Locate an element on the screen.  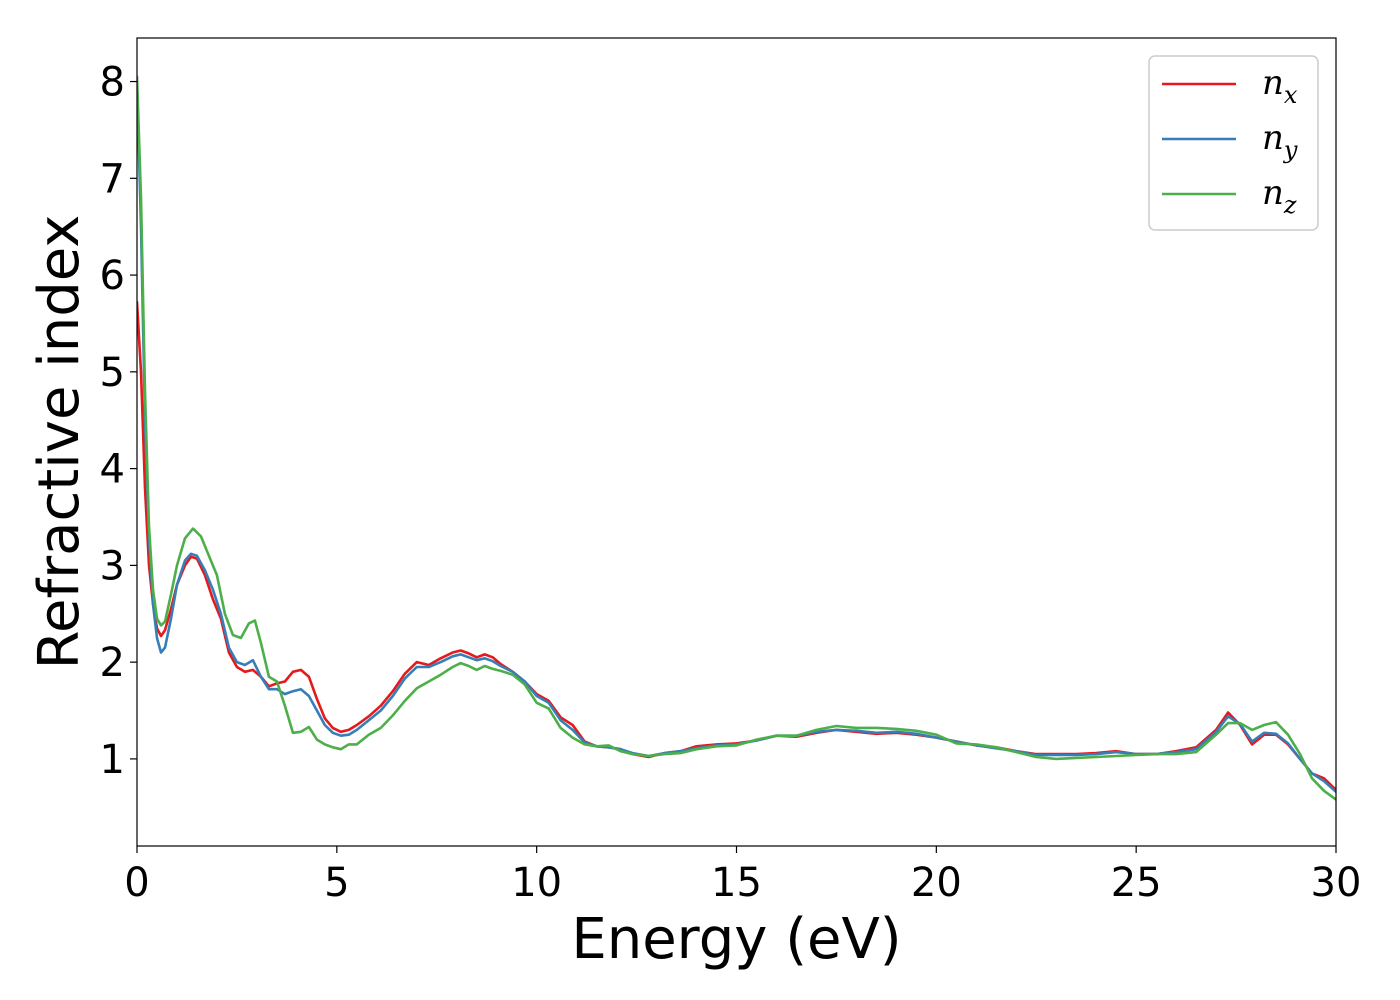
legend-label-nx: nx is located at coordinates (1280, 86).